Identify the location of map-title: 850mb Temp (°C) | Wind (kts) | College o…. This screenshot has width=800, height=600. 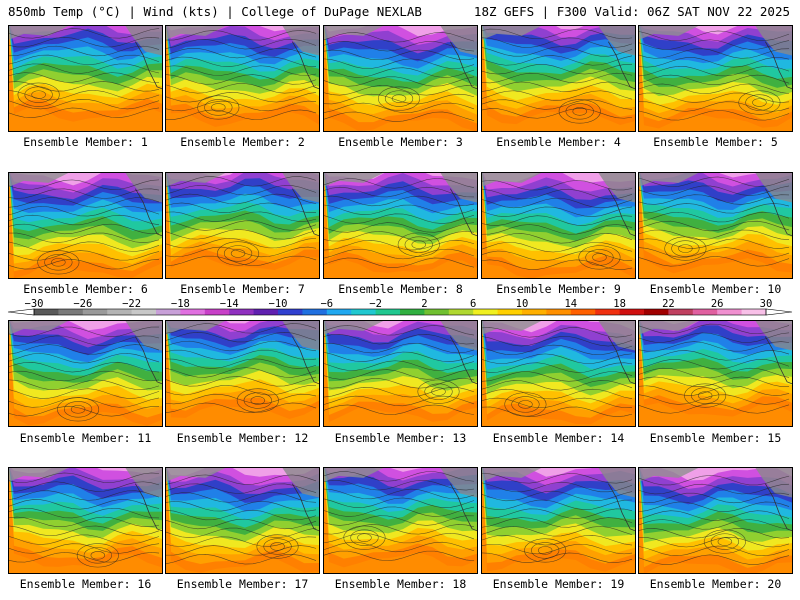
(215, 11).